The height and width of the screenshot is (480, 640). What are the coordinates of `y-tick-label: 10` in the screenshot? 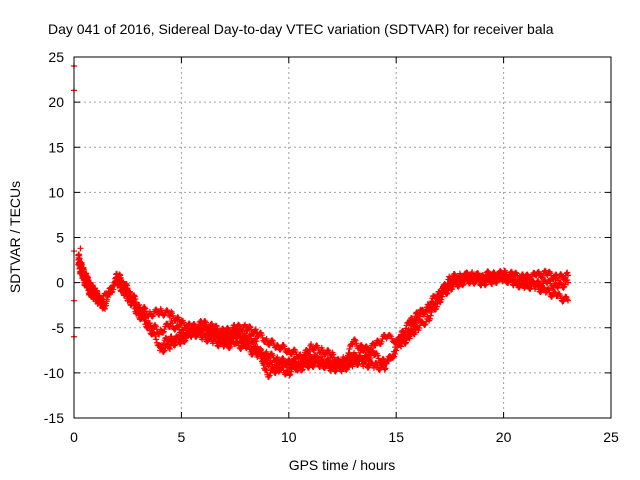 It's located at (56, 192).